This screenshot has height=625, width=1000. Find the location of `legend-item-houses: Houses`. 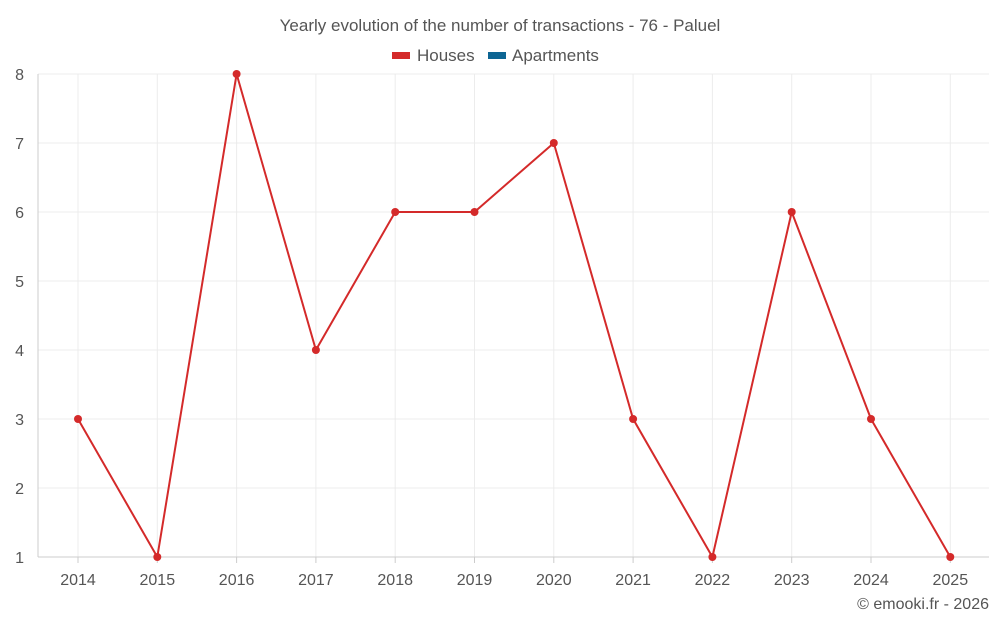

legend-item-houses: Houses is located at coordinates (433, 55).